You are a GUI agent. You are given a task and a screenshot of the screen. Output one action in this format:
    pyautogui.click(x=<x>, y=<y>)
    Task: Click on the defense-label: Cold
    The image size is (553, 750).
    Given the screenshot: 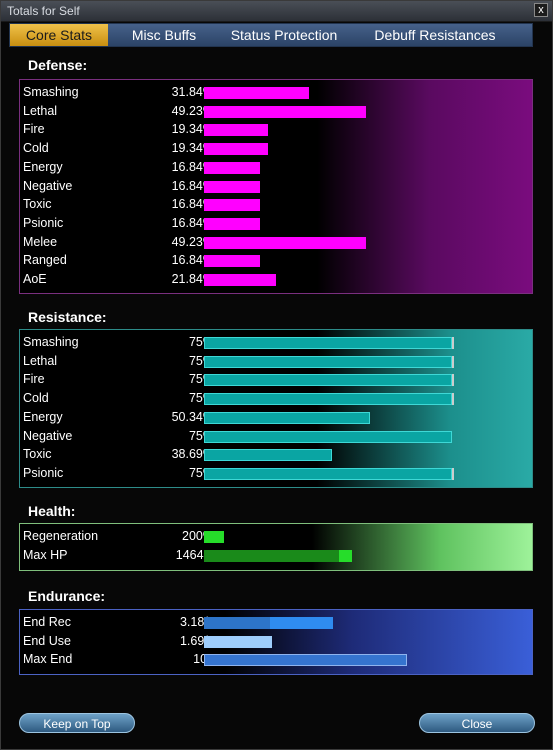 What is the action you would take?
    pyautogui.click(x=36, y=148)
    